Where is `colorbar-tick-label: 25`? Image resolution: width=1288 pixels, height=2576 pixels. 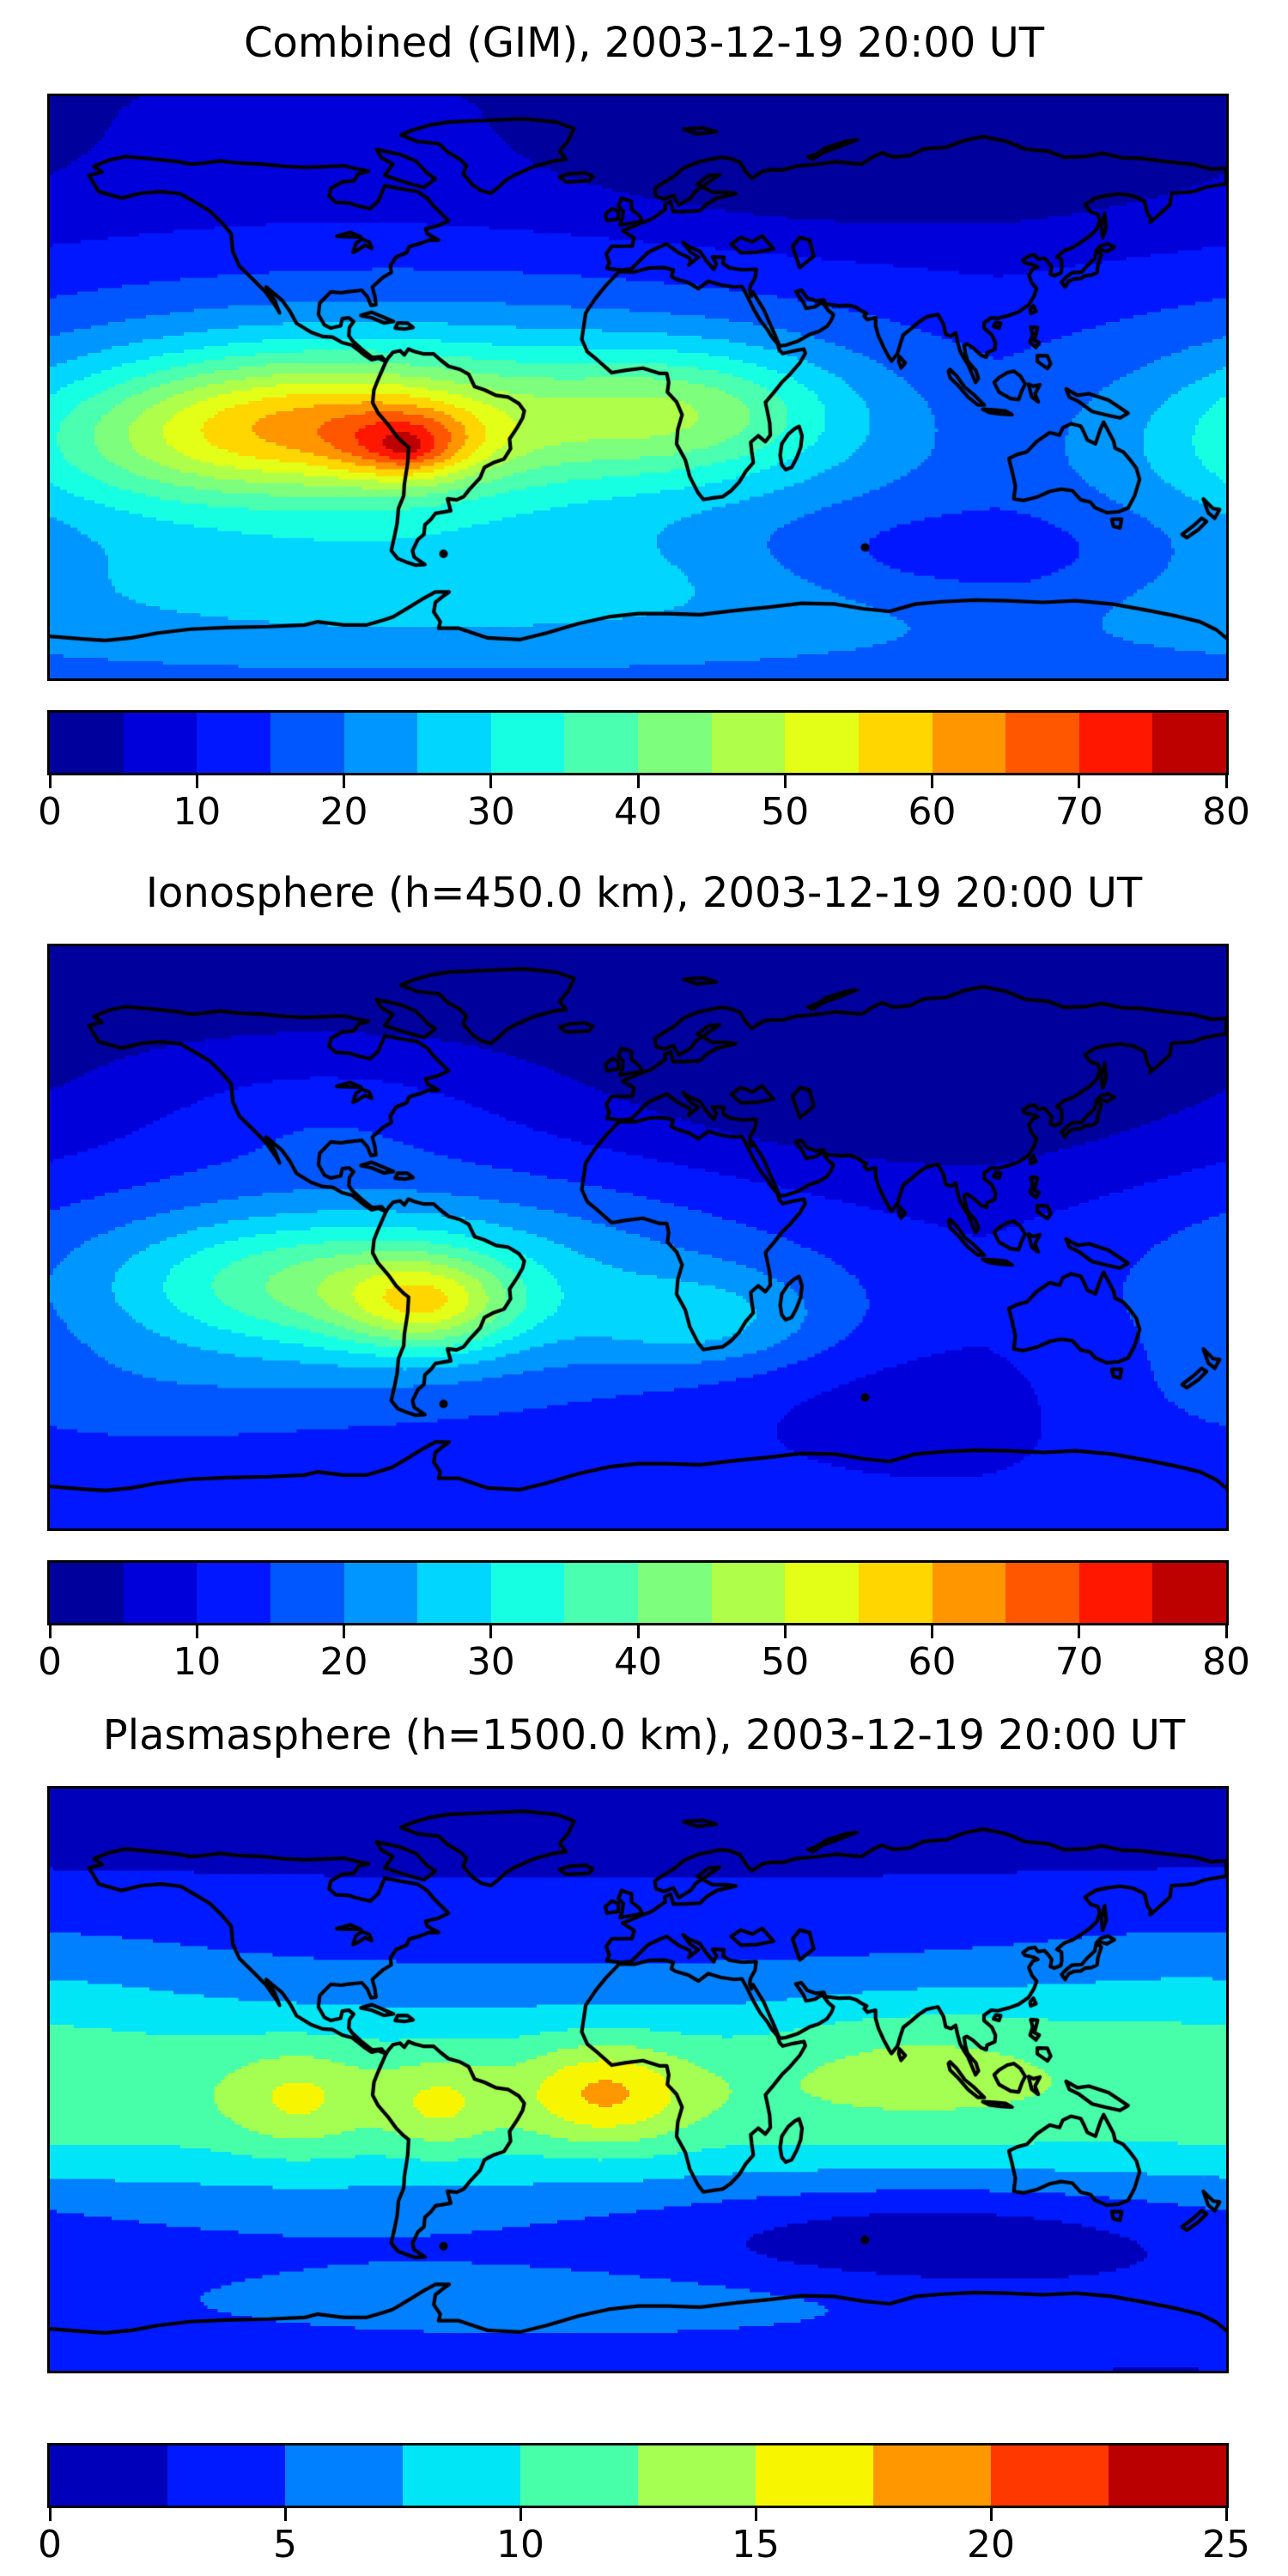
colorbar-tick-label: 25 is located at coordinates (1226, 2545).